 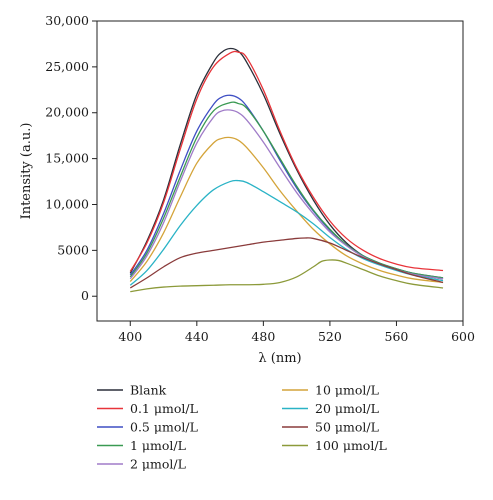 I want to click on y-tick-label: 15,000, so click(x=67, y=158).